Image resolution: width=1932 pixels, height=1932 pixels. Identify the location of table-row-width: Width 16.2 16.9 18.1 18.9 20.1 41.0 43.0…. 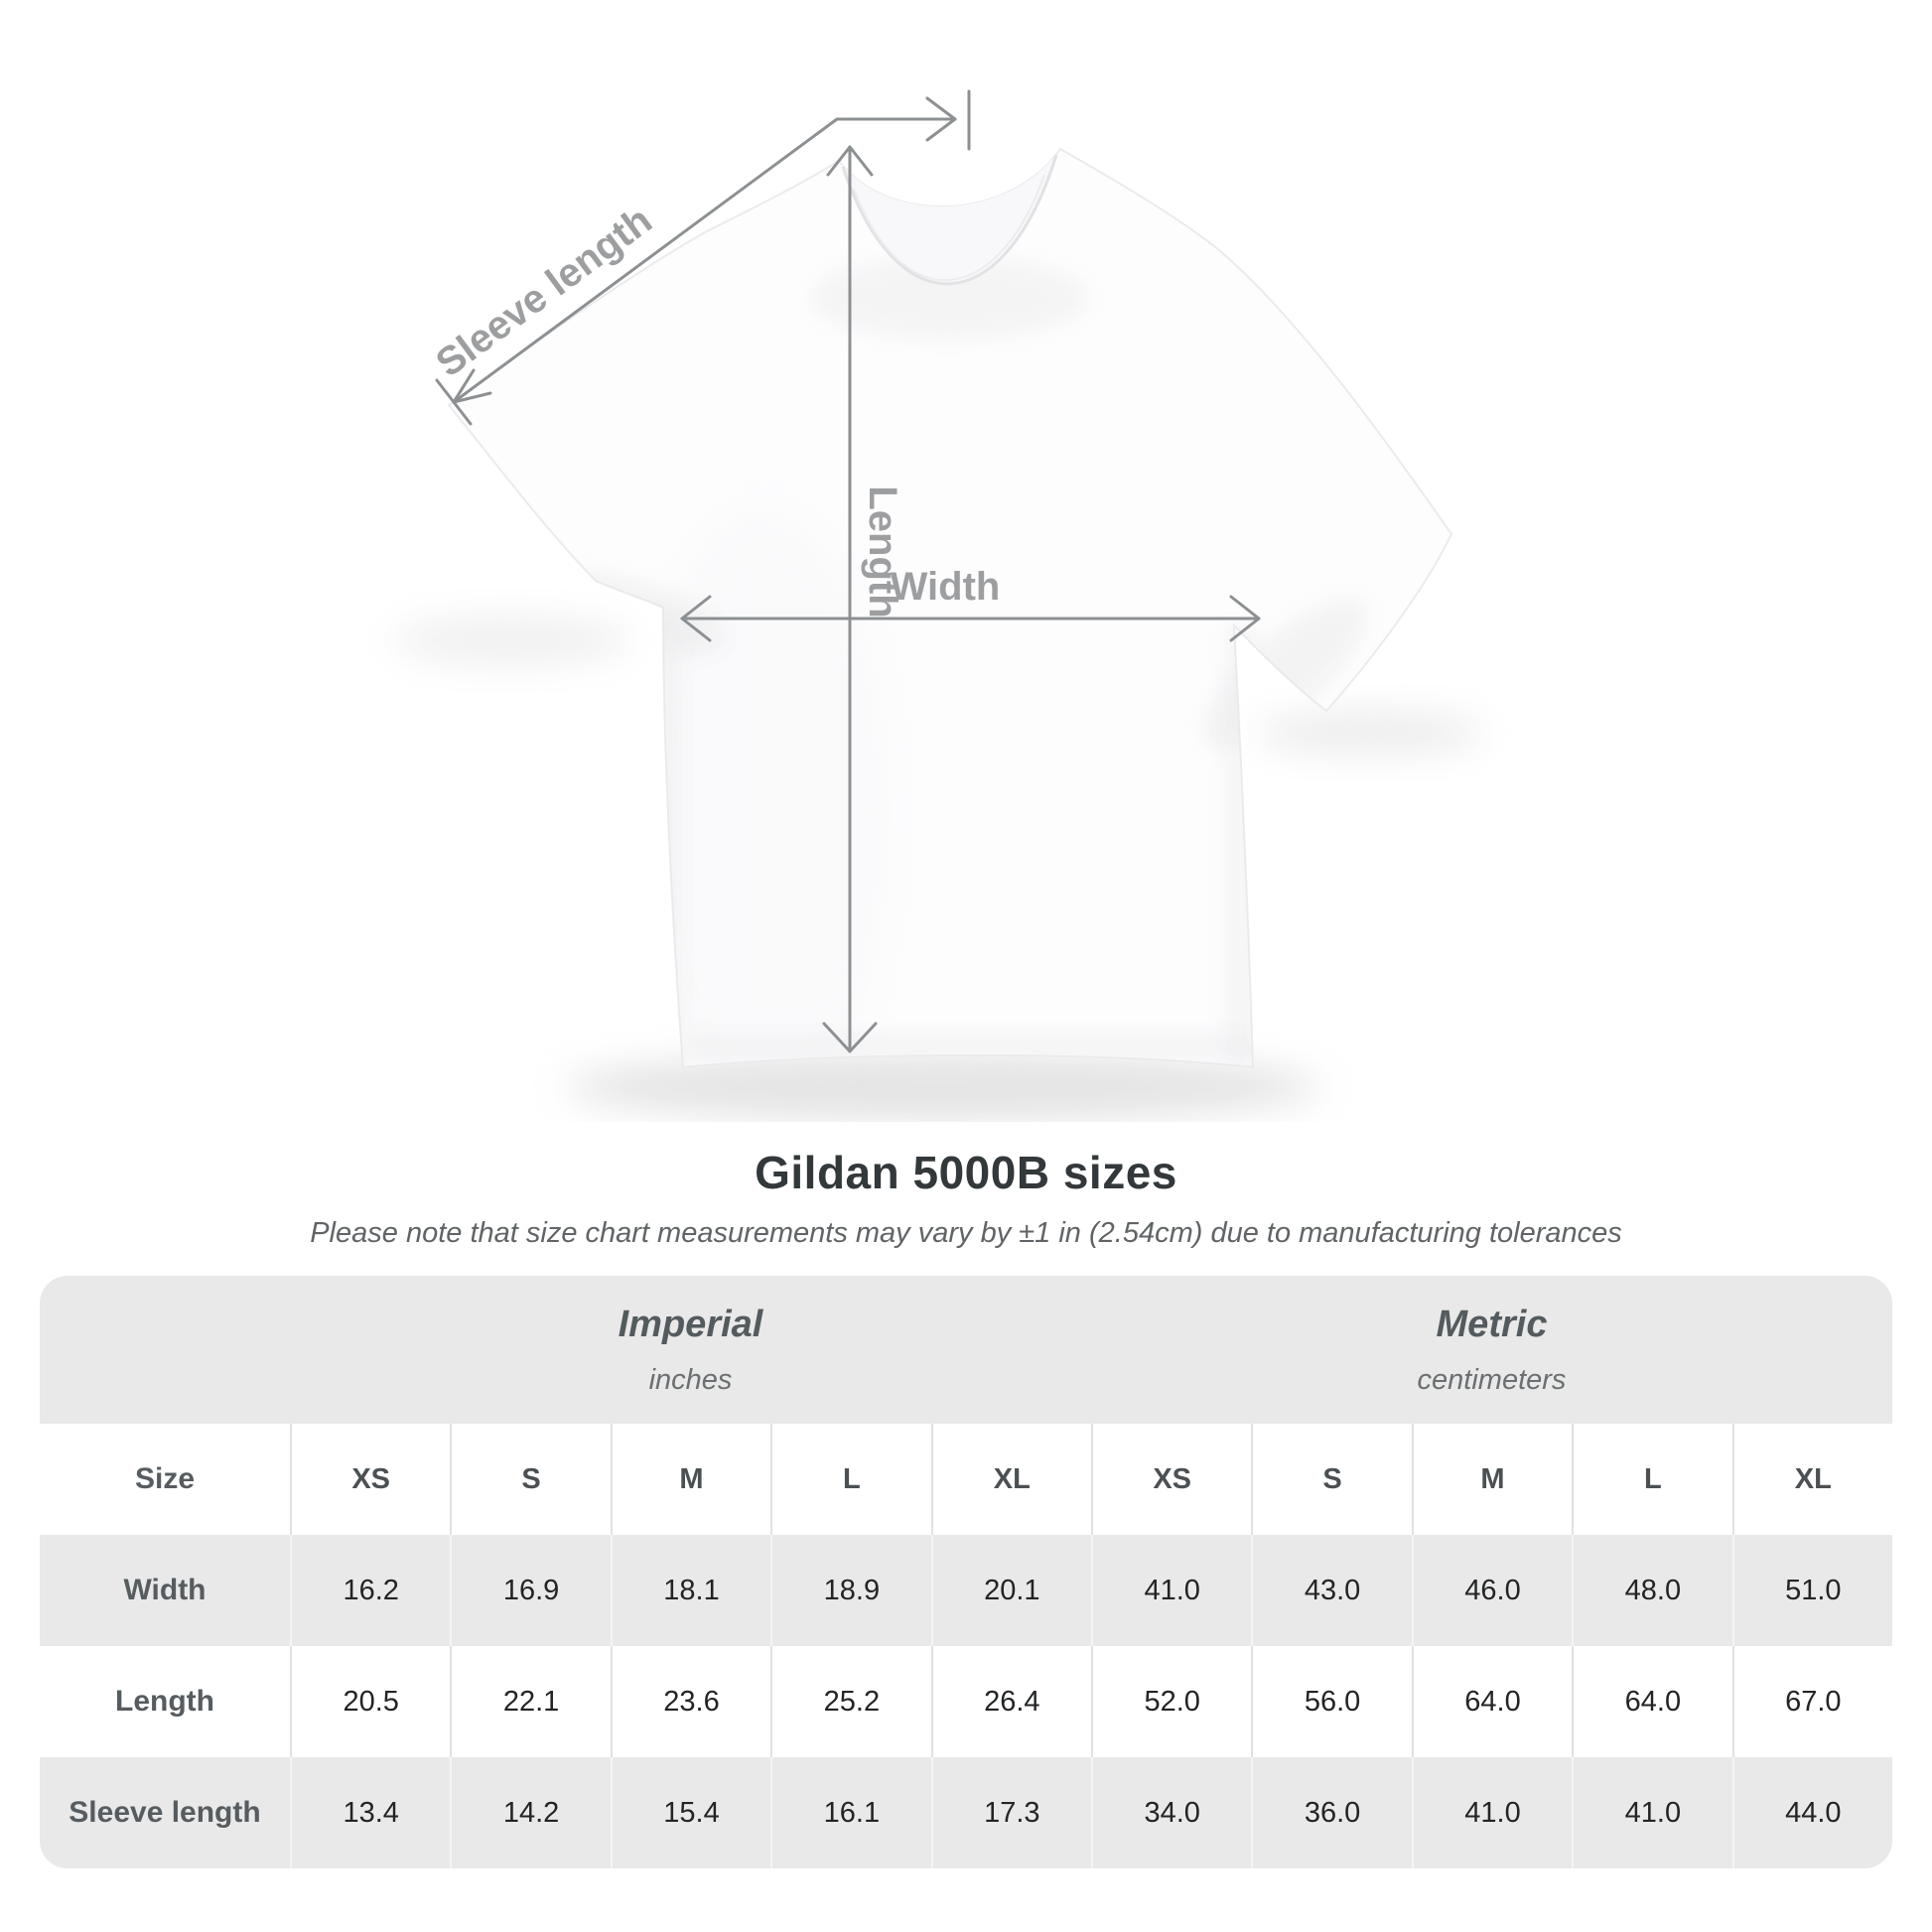
(966, 1591).